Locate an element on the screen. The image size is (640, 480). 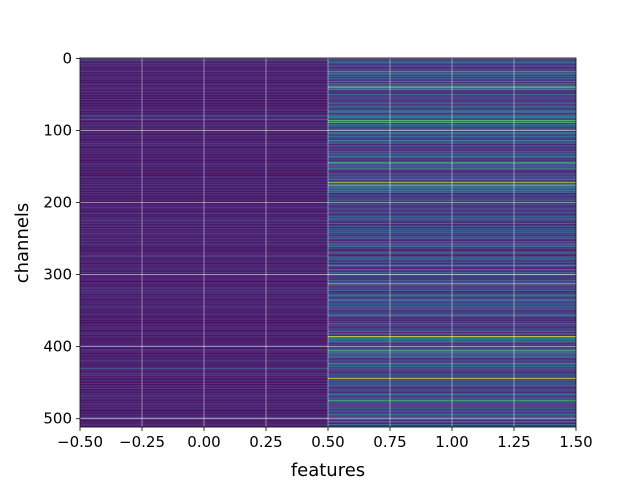
x-tick-label: 1.00 is located at coordinates (451, 442).